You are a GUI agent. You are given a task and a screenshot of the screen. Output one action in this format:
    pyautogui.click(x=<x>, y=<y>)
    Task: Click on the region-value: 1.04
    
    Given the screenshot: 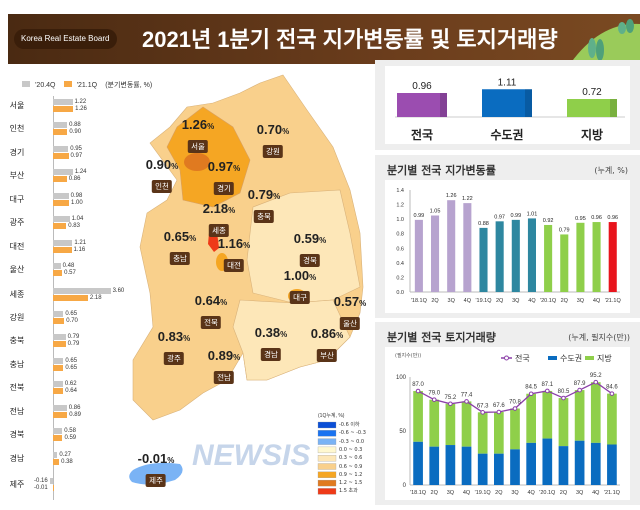 What is the action you would take?
    pyautogui.click(x=77, y=219)
    